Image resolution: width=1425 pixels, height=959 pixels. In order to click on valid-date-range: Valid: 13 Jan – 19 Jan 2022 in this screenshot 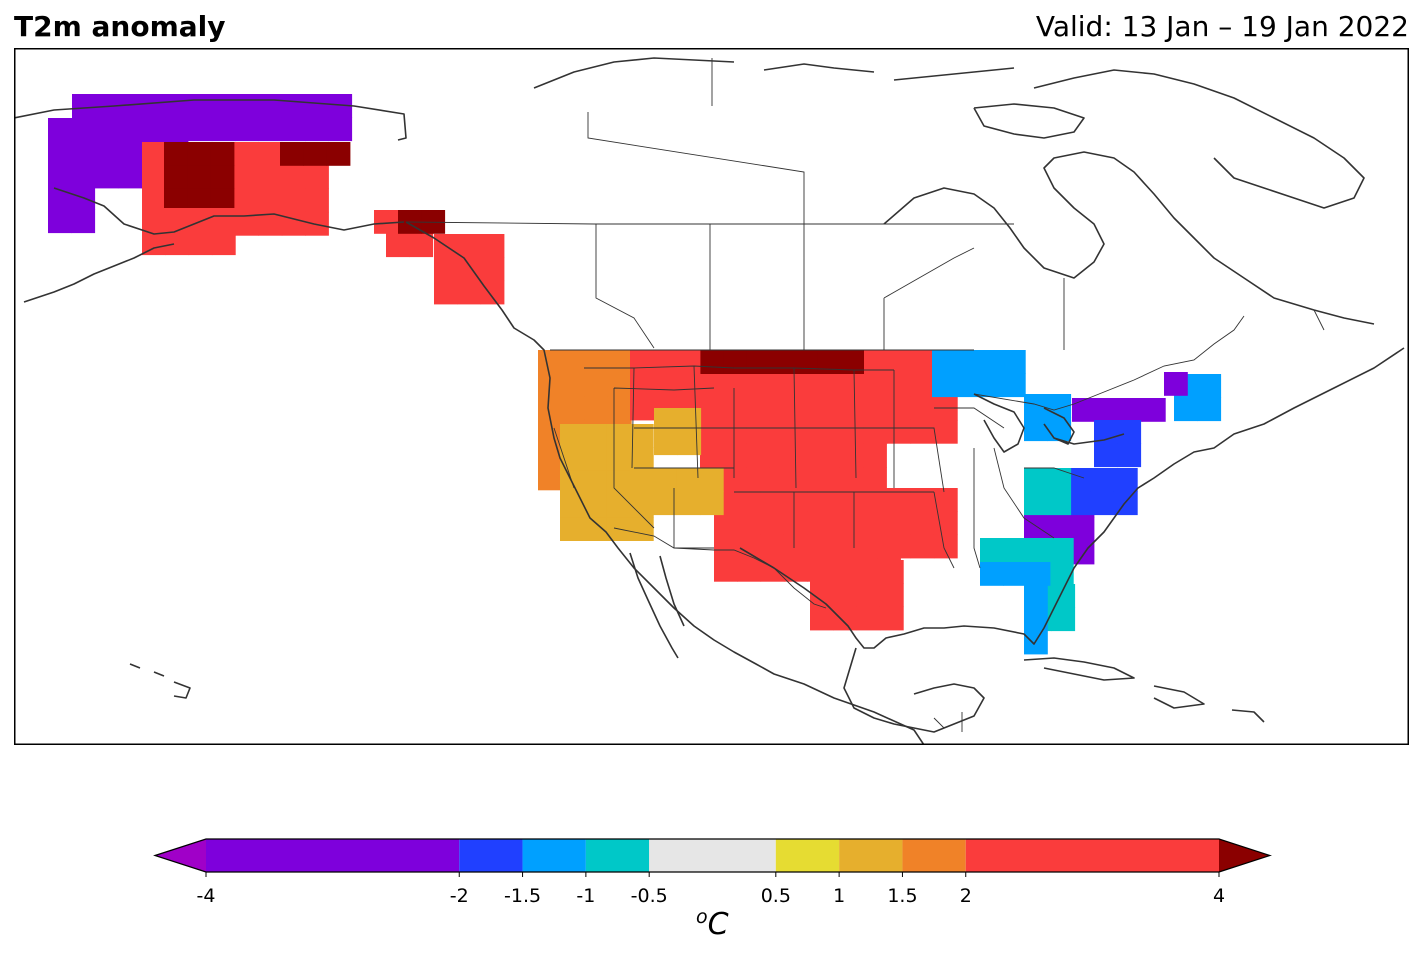, I will do `click(1222, 26)`.